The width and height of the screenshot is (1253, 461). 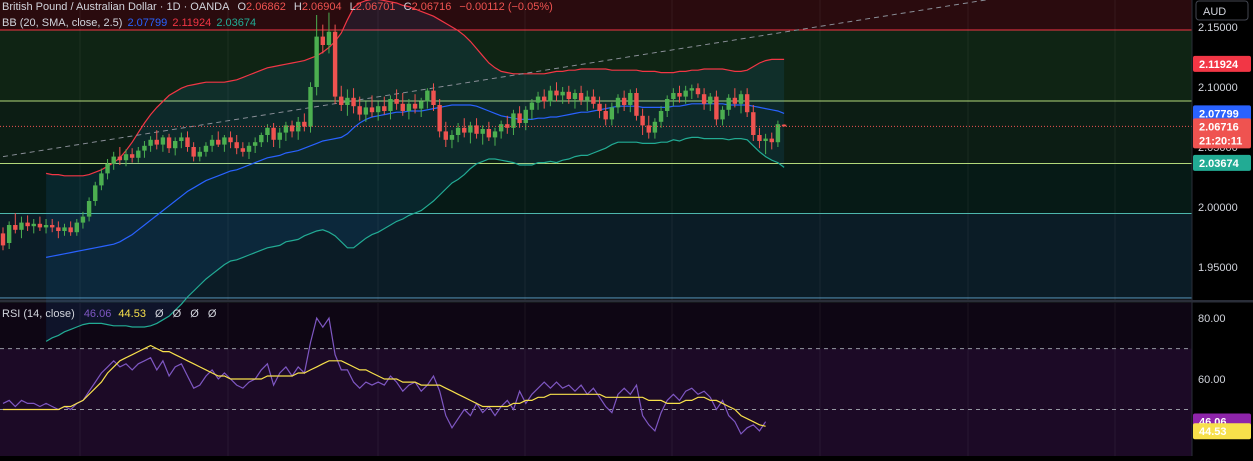 I want to click on bb-basis-tag-text: 2.07799, so click(x=1219, y=114).